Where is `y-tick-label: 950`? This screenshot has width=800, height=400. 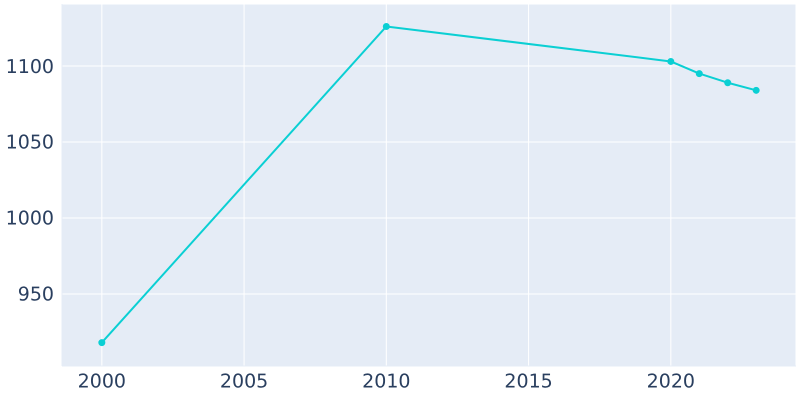 y-tick-label: 950 is located at coordinates (36, 295).